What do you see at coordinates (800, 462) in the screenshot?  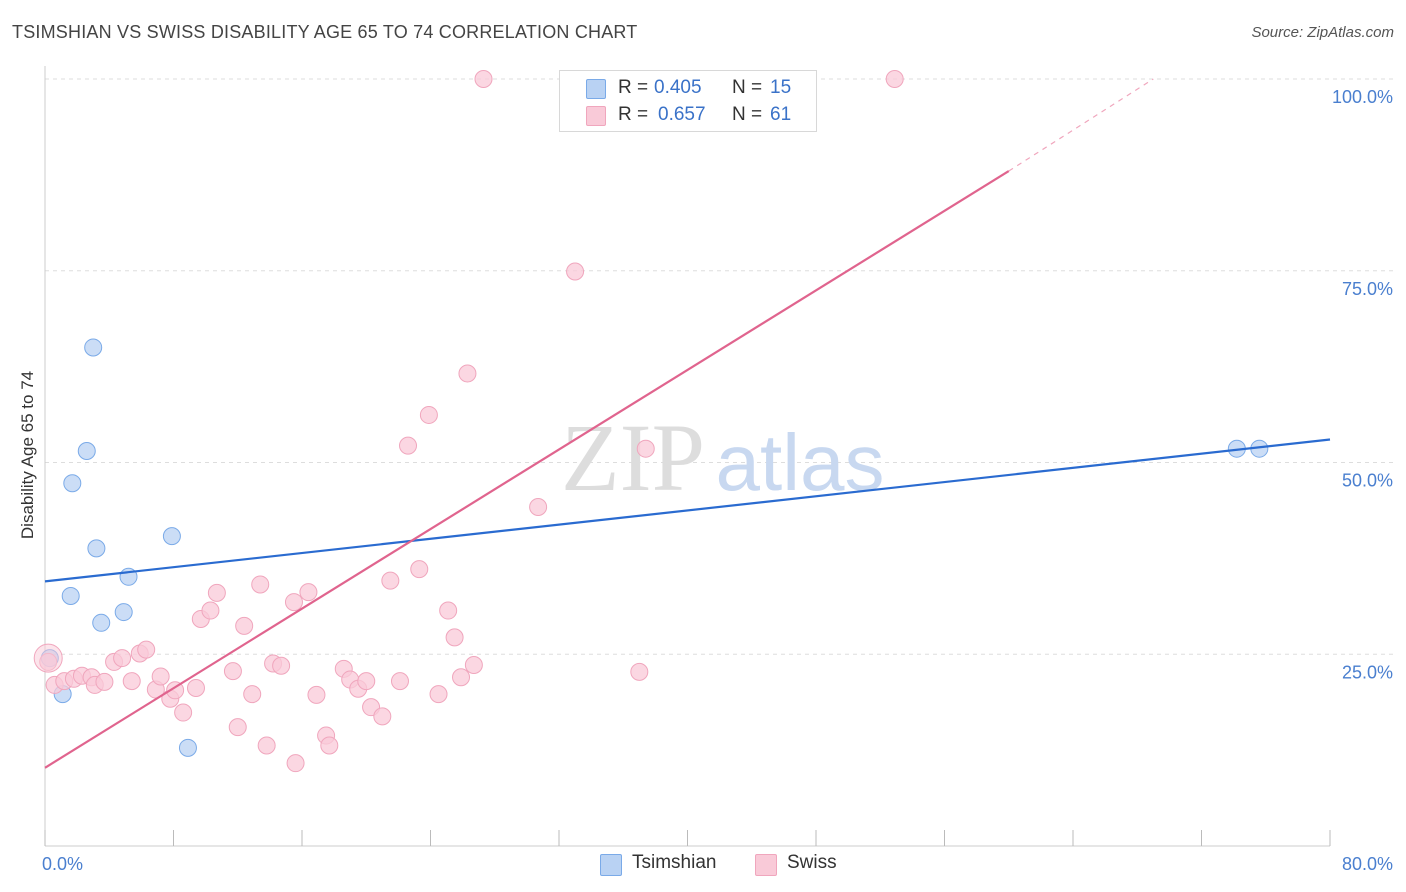 I see `watermark-atlas: atlas` at bounding box center [800, 462].